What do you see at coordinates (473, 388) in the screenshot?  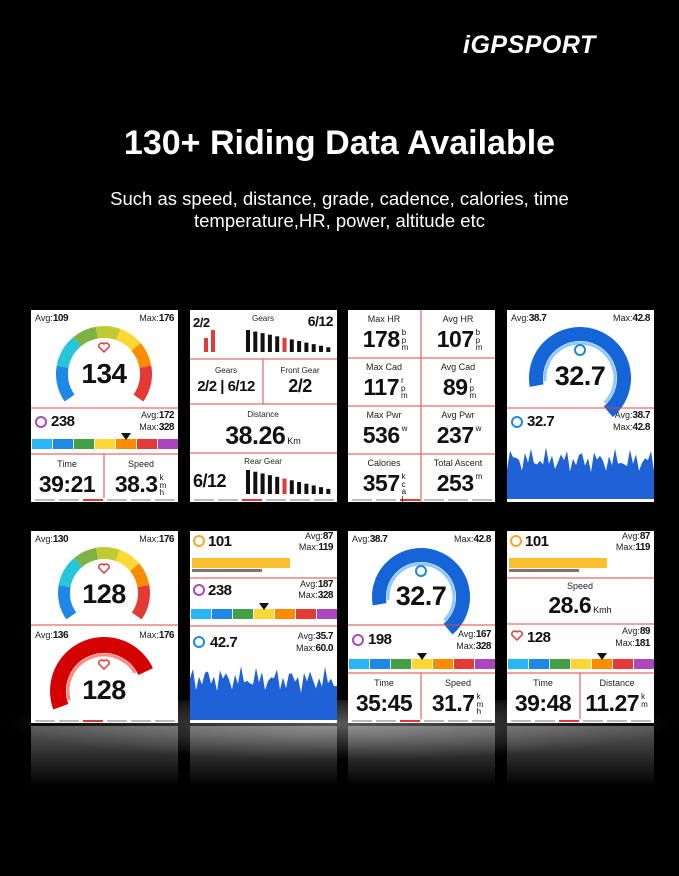 I see `unit: rpm` at bounding box center [473, 388].